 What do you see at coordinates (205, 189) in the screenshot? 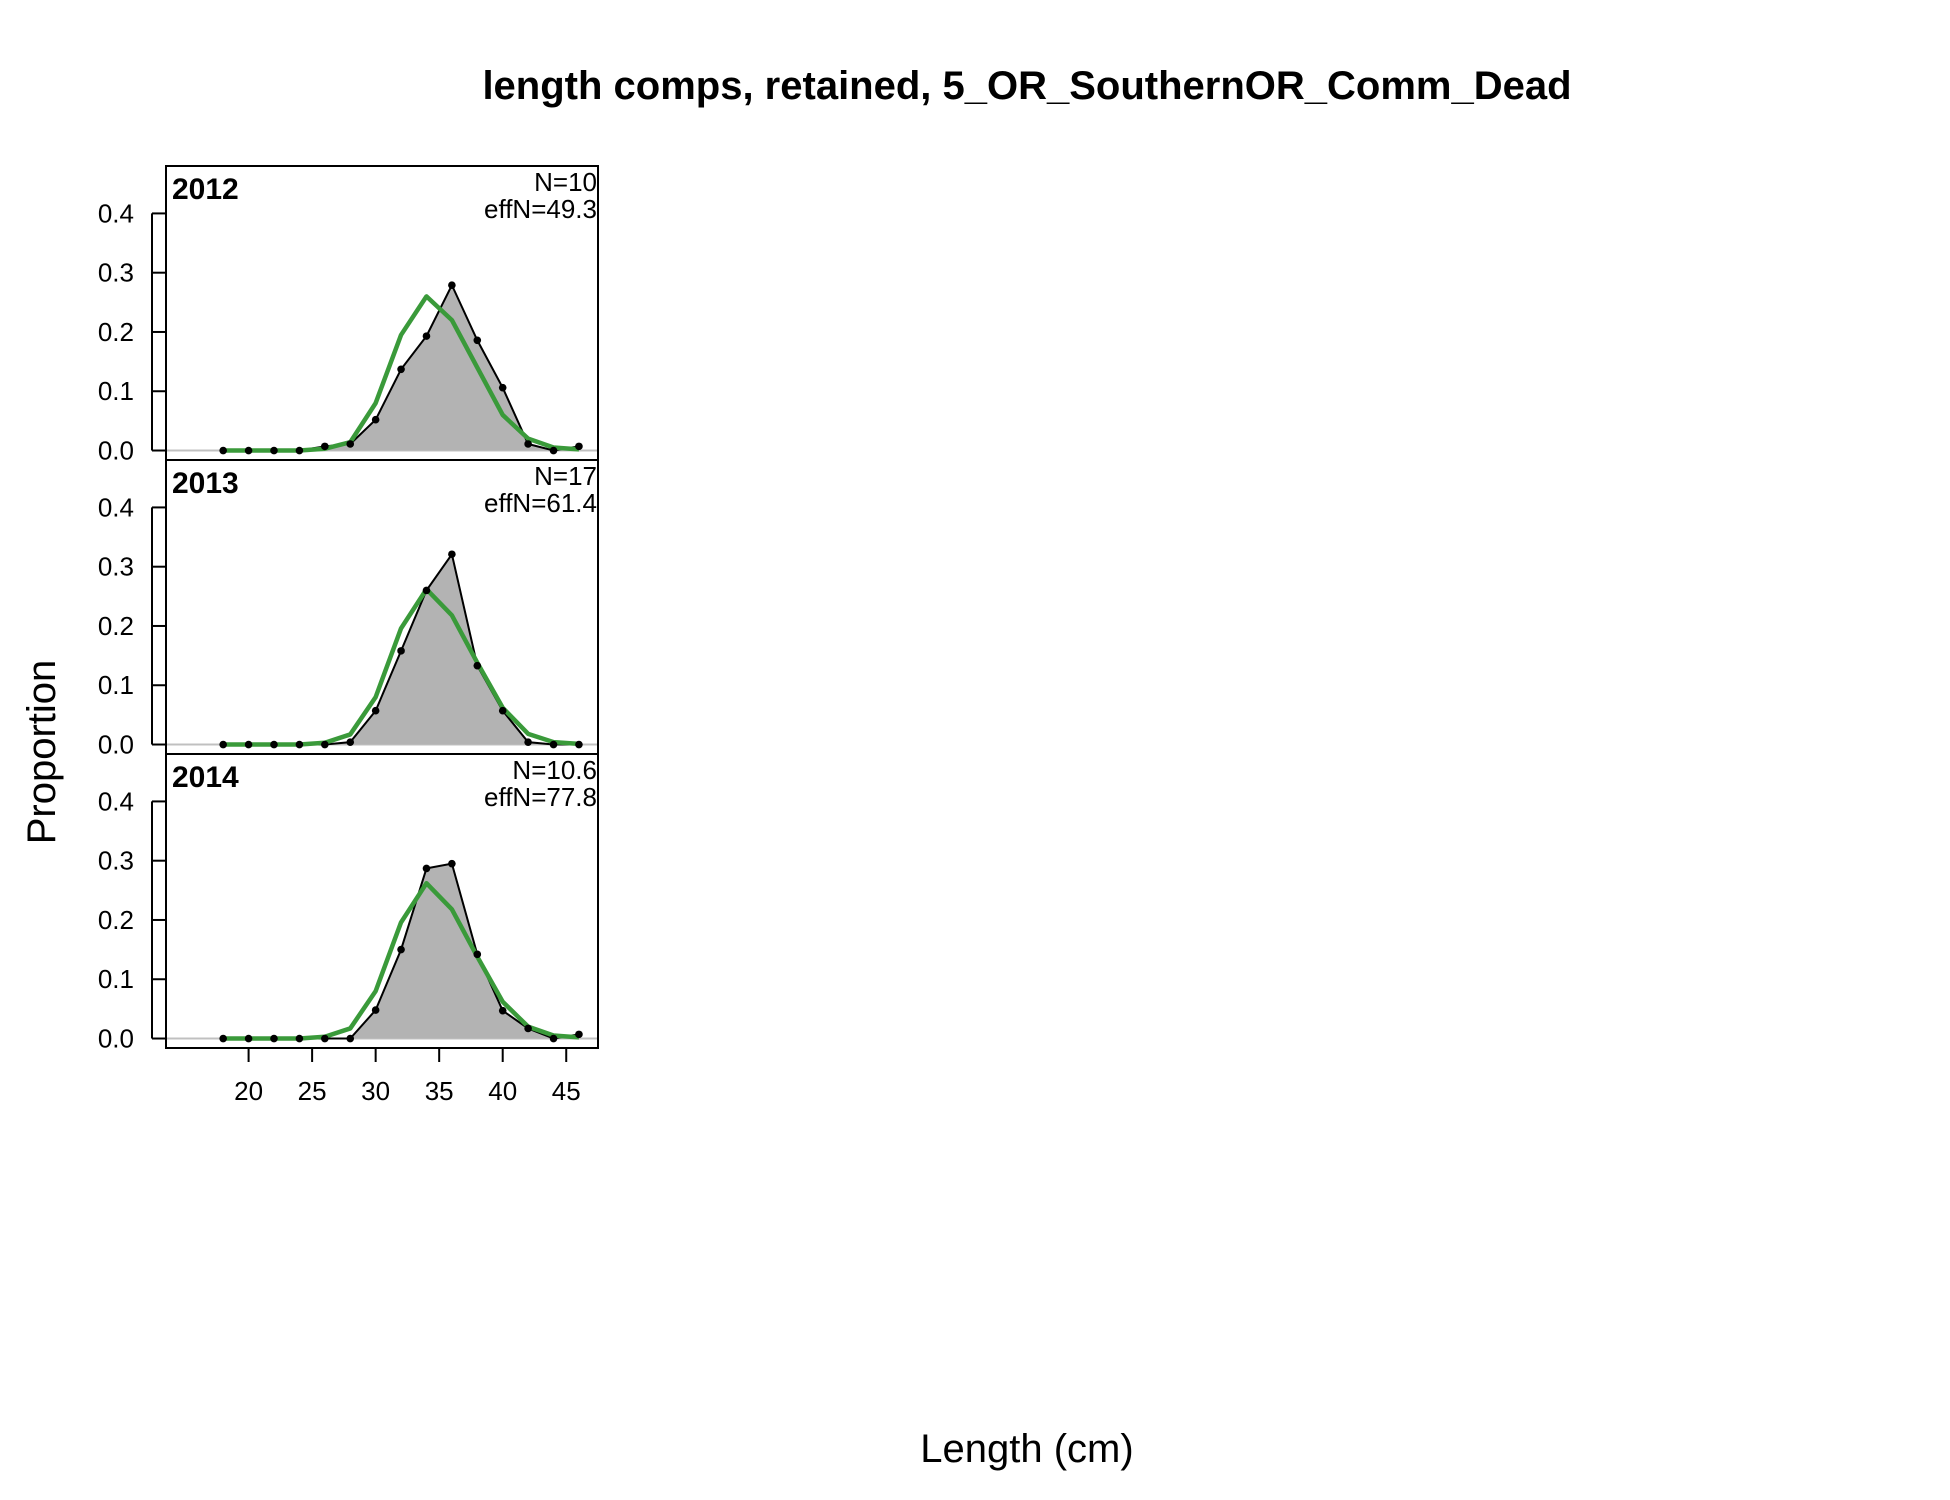
I see `year-label: 2012` at bounding box center [205, 189].